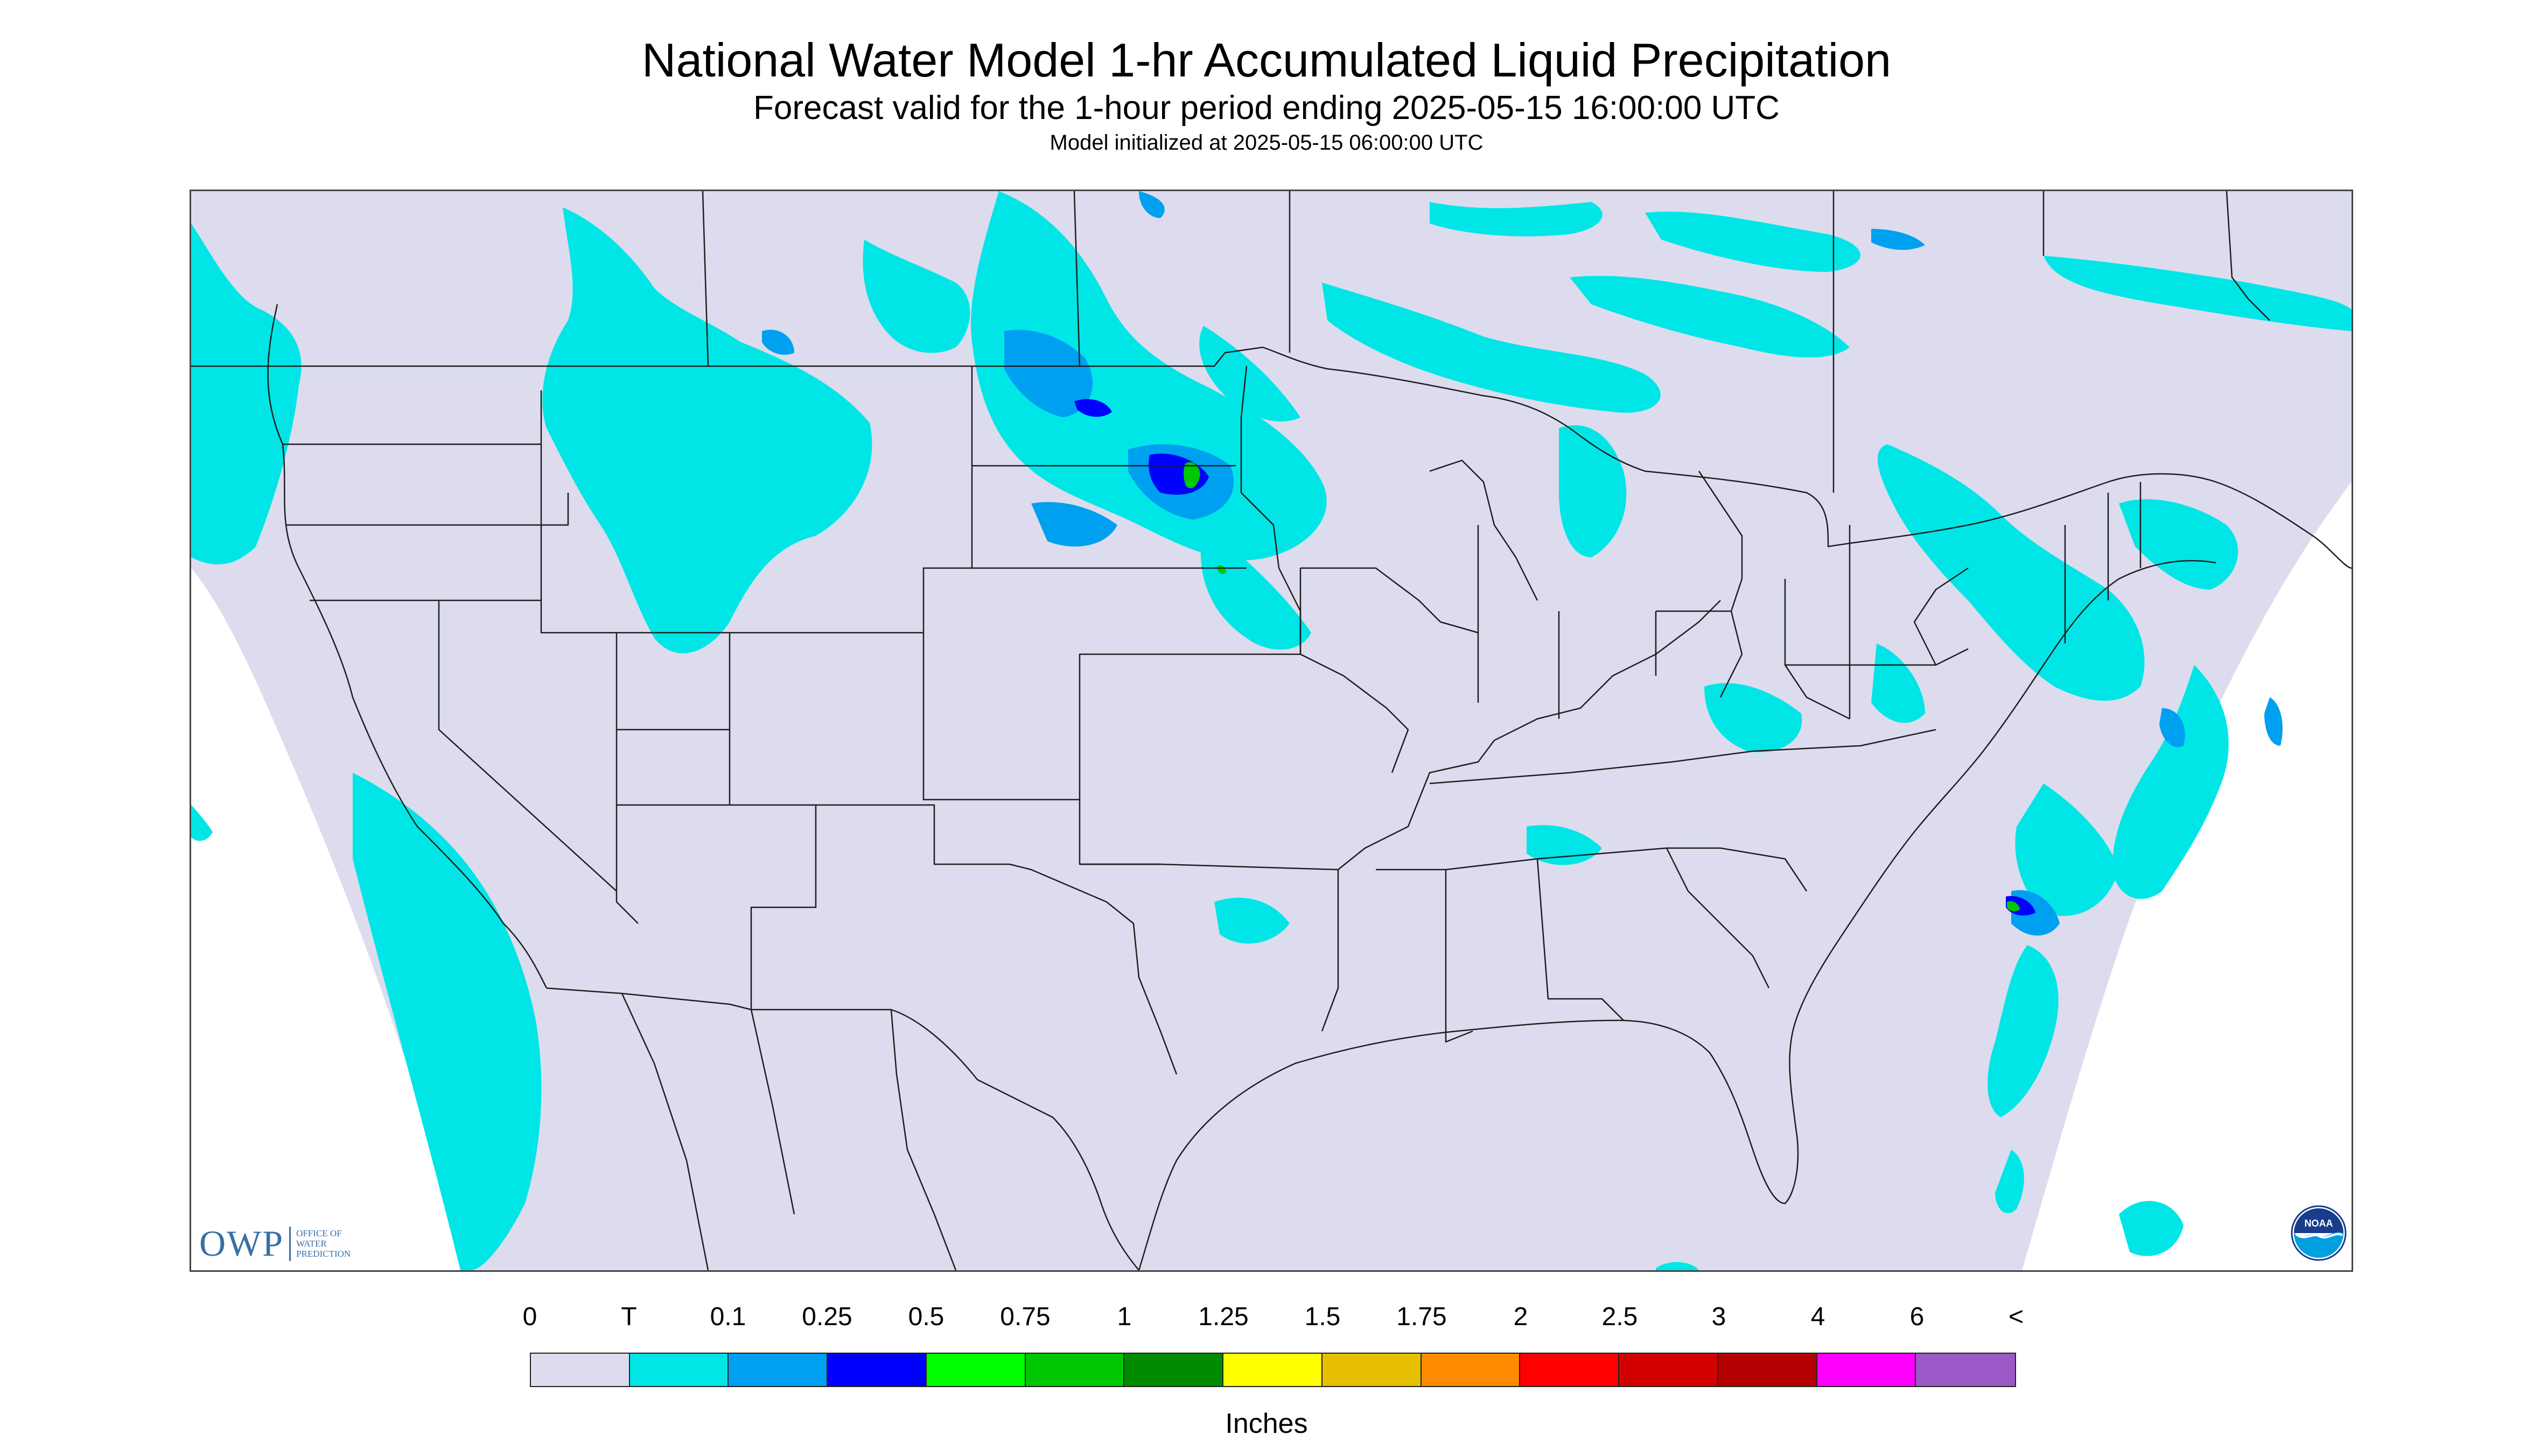 This screenshot has width=2533, height=1456. Describe the element at coordinates (1273, 1319) in the screenshot. I see `legend-labels: 0 T 0.1 0.25 0.5 0.75 1 1.25 1.5 1.75 2 2.5 3 4 6 <` at that location.